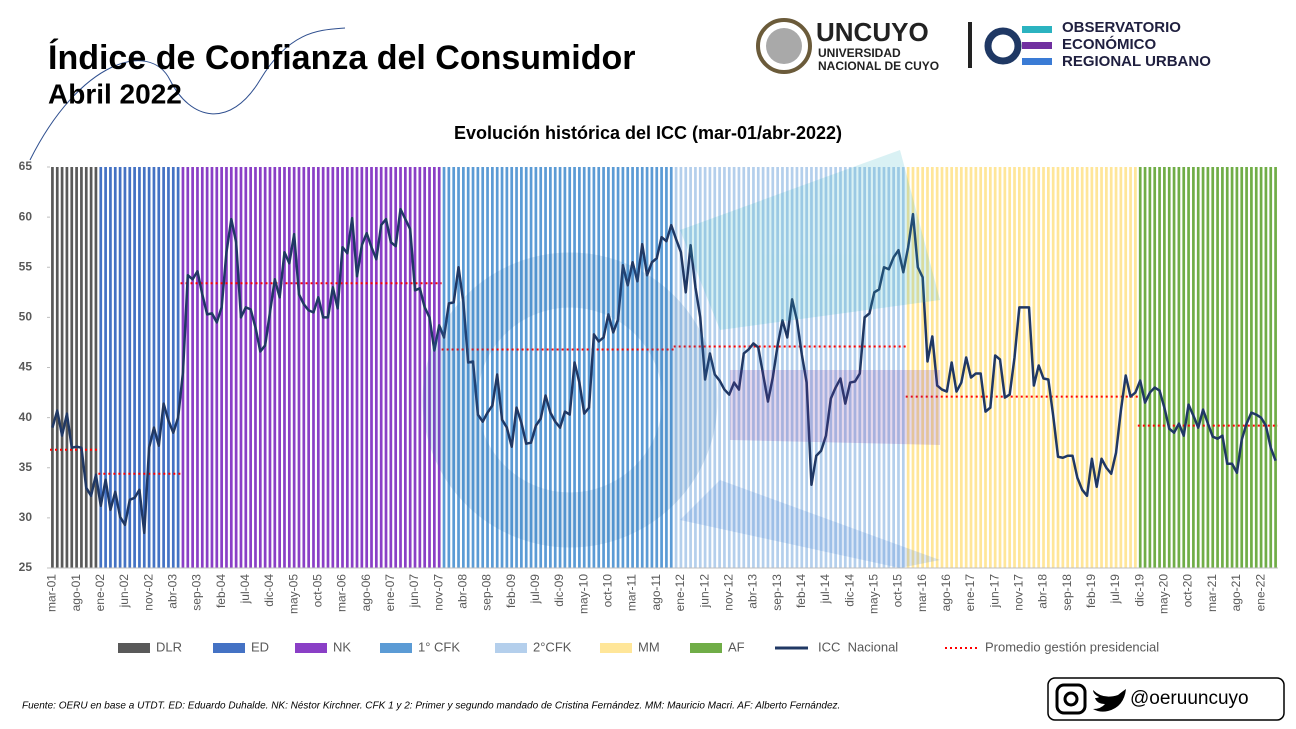  Describe the element at coordinates (26, 467) in the screenshot. I see `y-tick-label: 35` at that location.